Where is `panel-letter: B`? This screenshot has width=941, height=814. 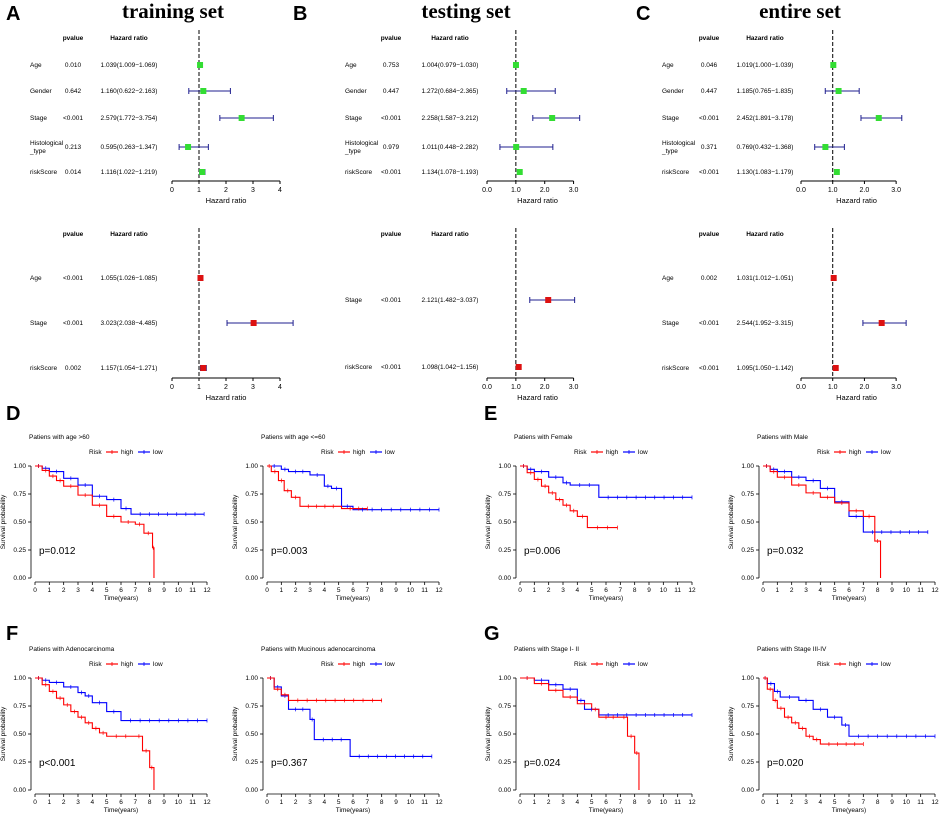 panel-letter: B is located at coordinates (300, 14).